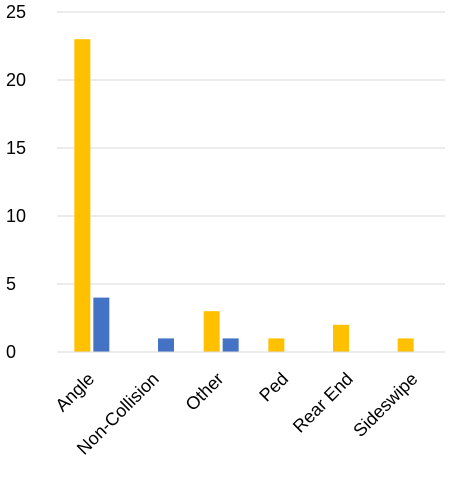 The image size is (454, 495). I want to click on y-tick-label: 20, so click(16, 80).